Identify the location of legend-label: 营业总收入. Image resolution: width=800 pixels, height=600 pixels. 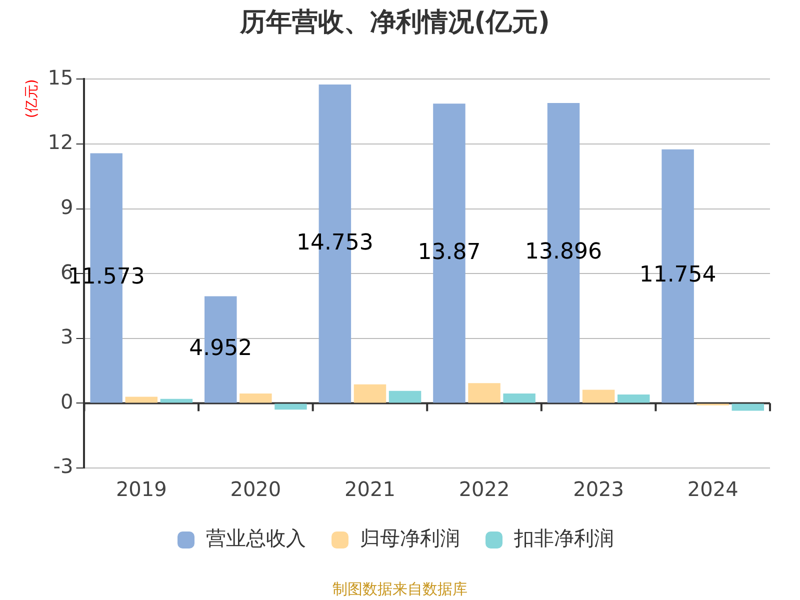
(256, 538).